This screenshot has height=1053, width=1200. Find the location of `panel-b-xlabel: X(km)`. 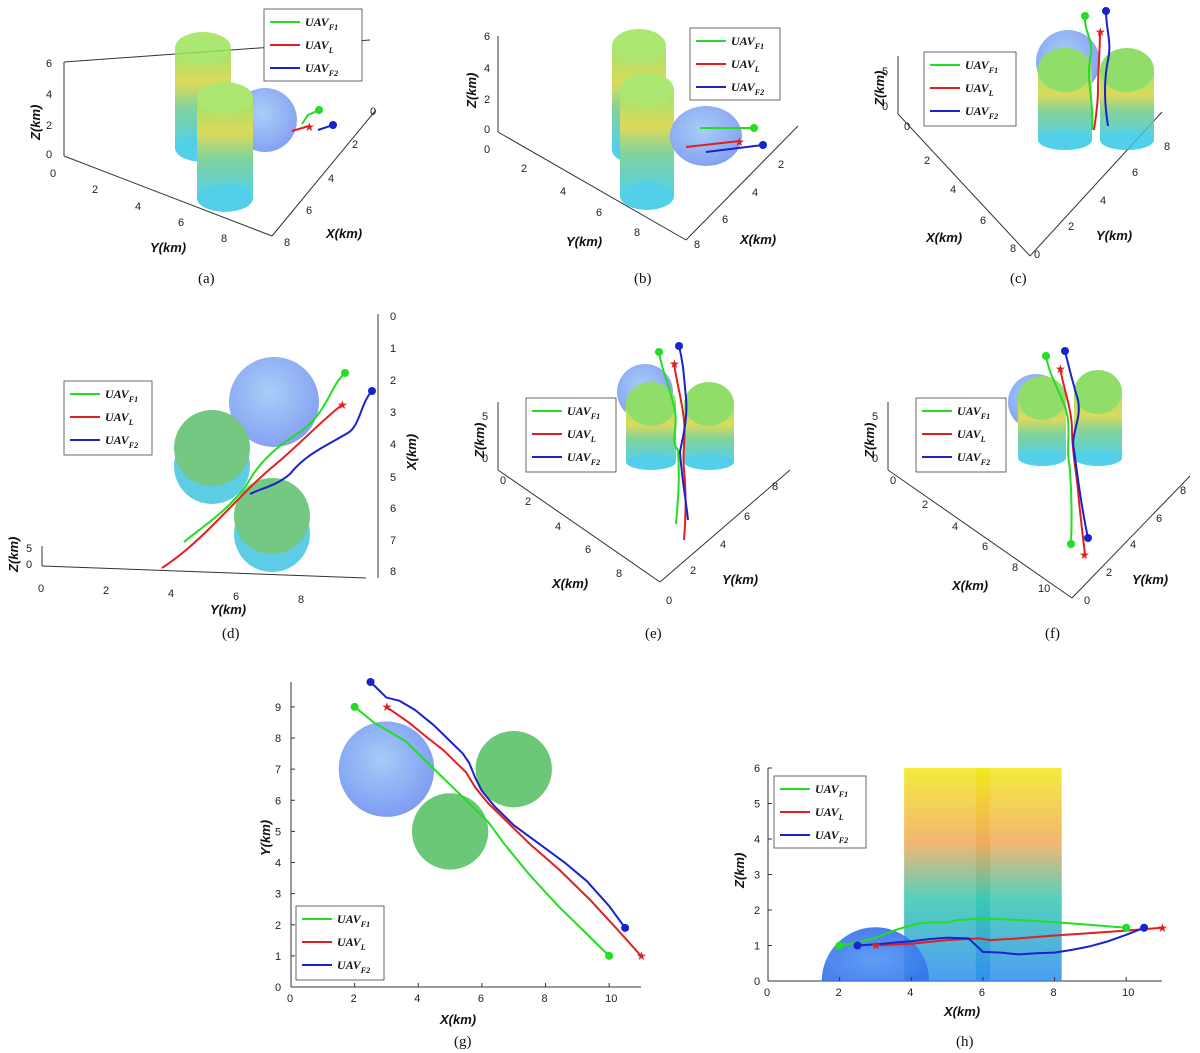

panel-b-xlabel: X(km) is located at coordinates (757, 239).